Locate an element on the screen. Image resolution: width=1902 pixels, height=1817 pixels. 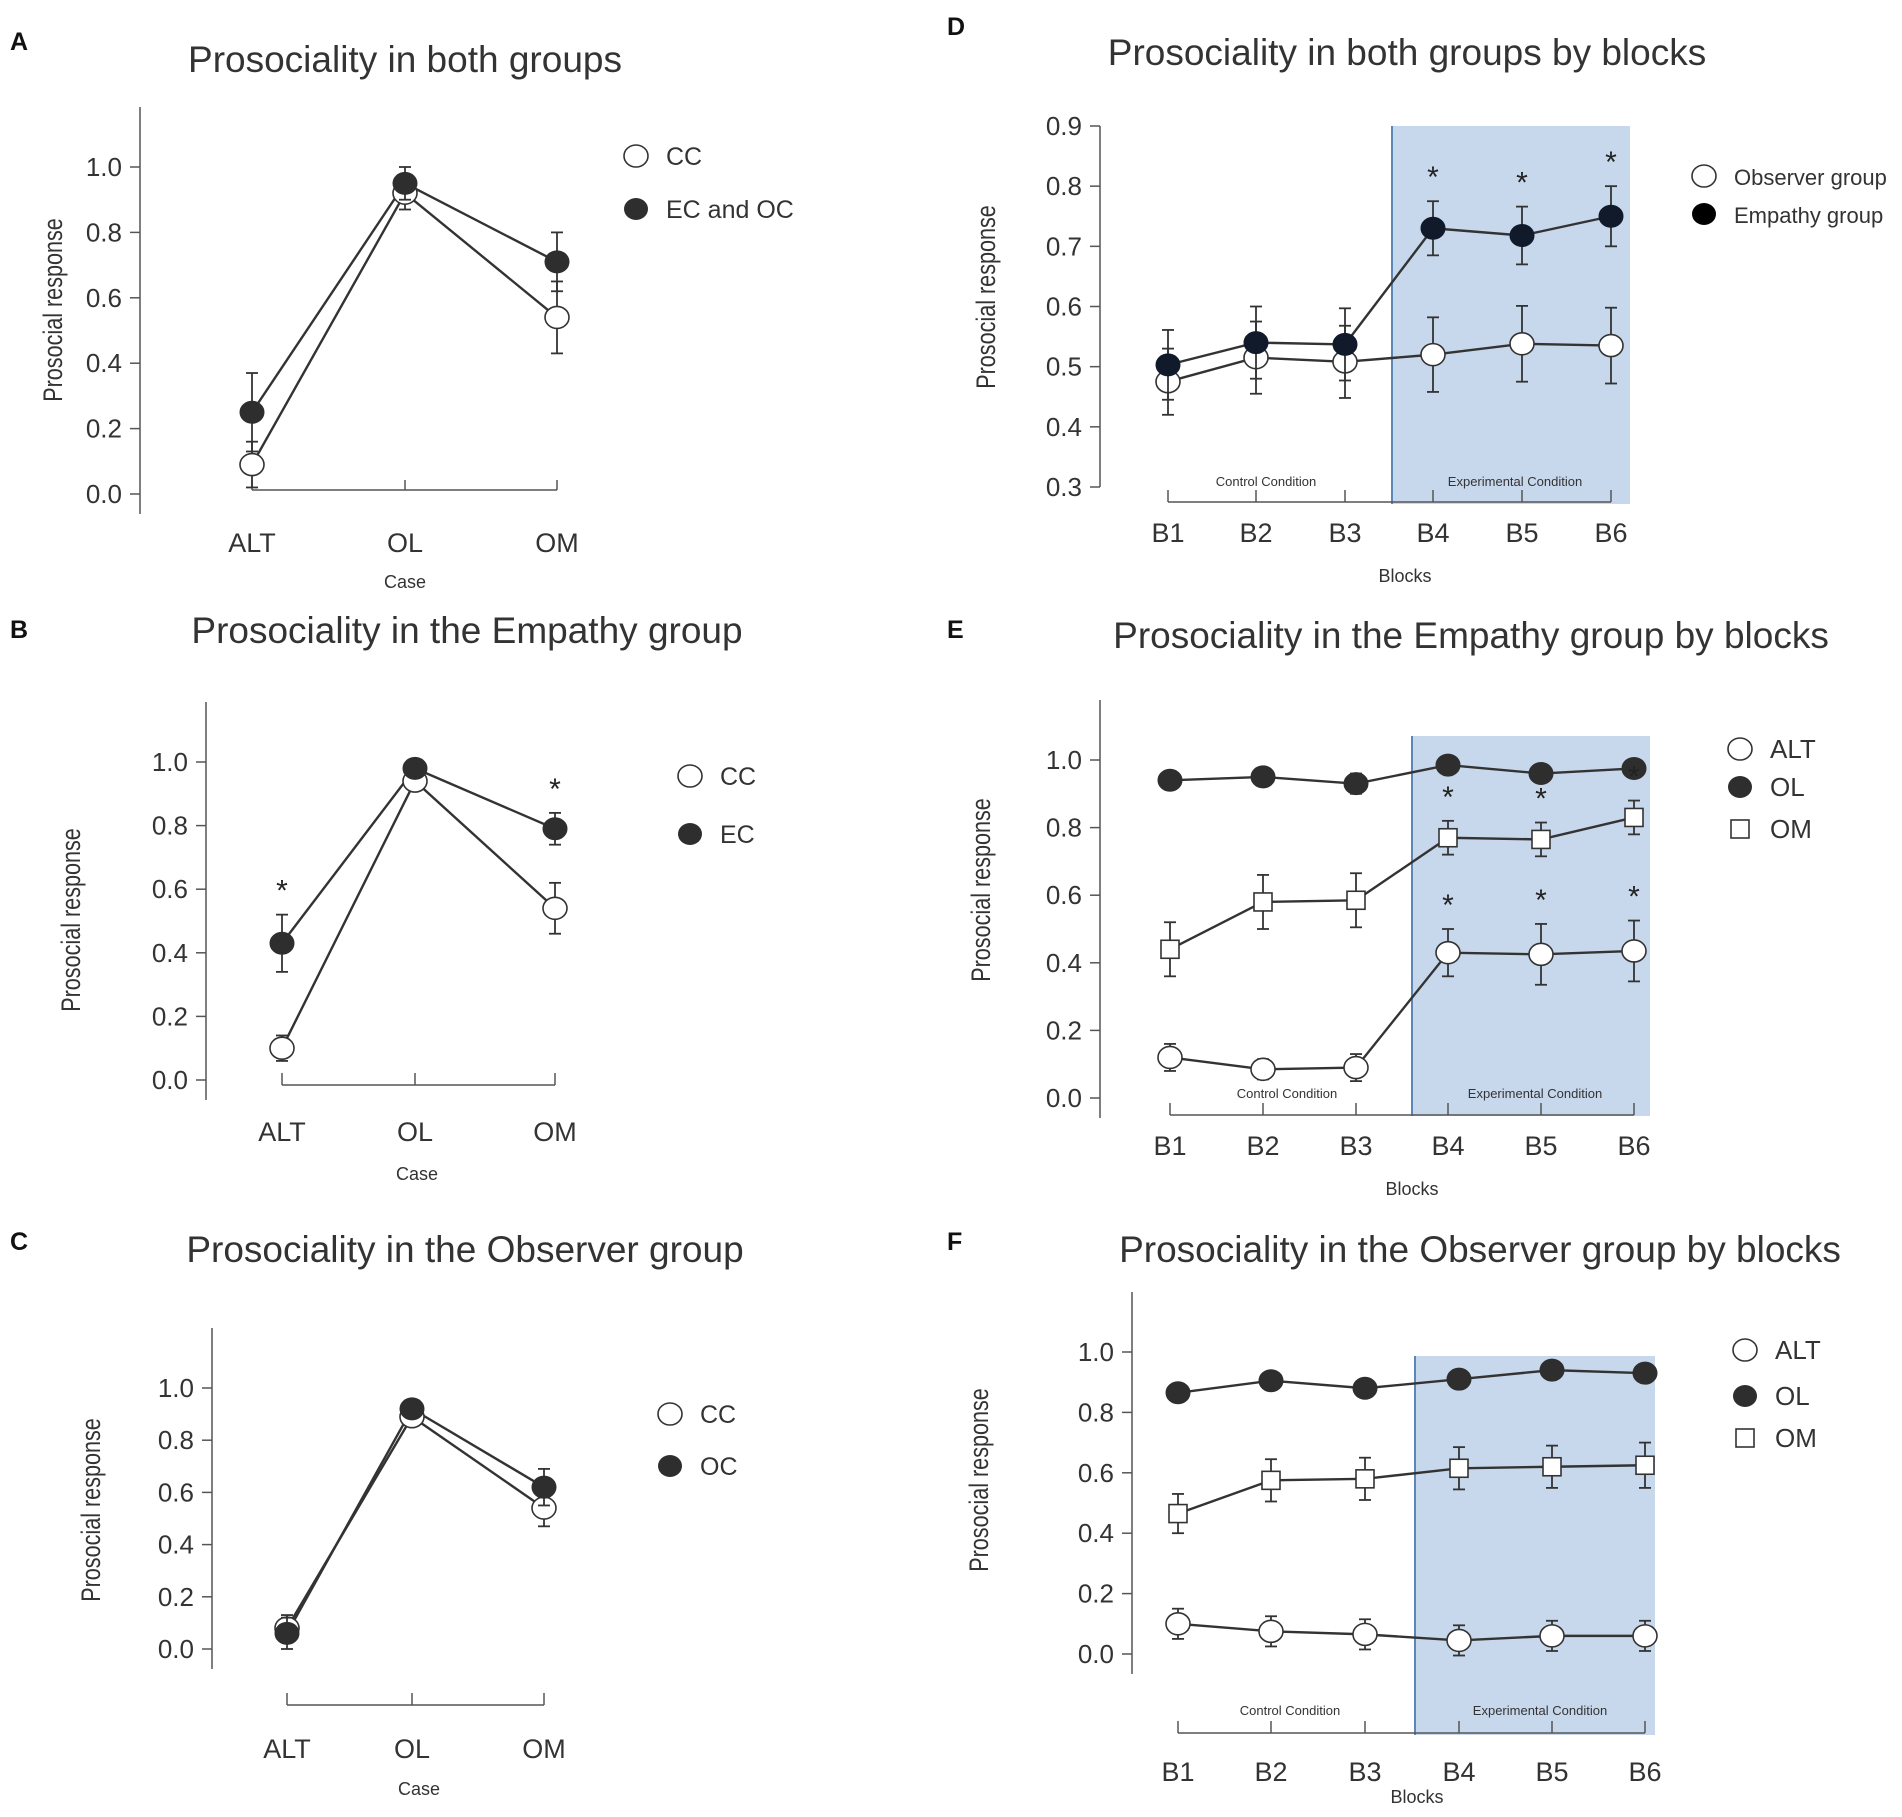
legend-label-ol: OL is located at coordinates (1787, 787).